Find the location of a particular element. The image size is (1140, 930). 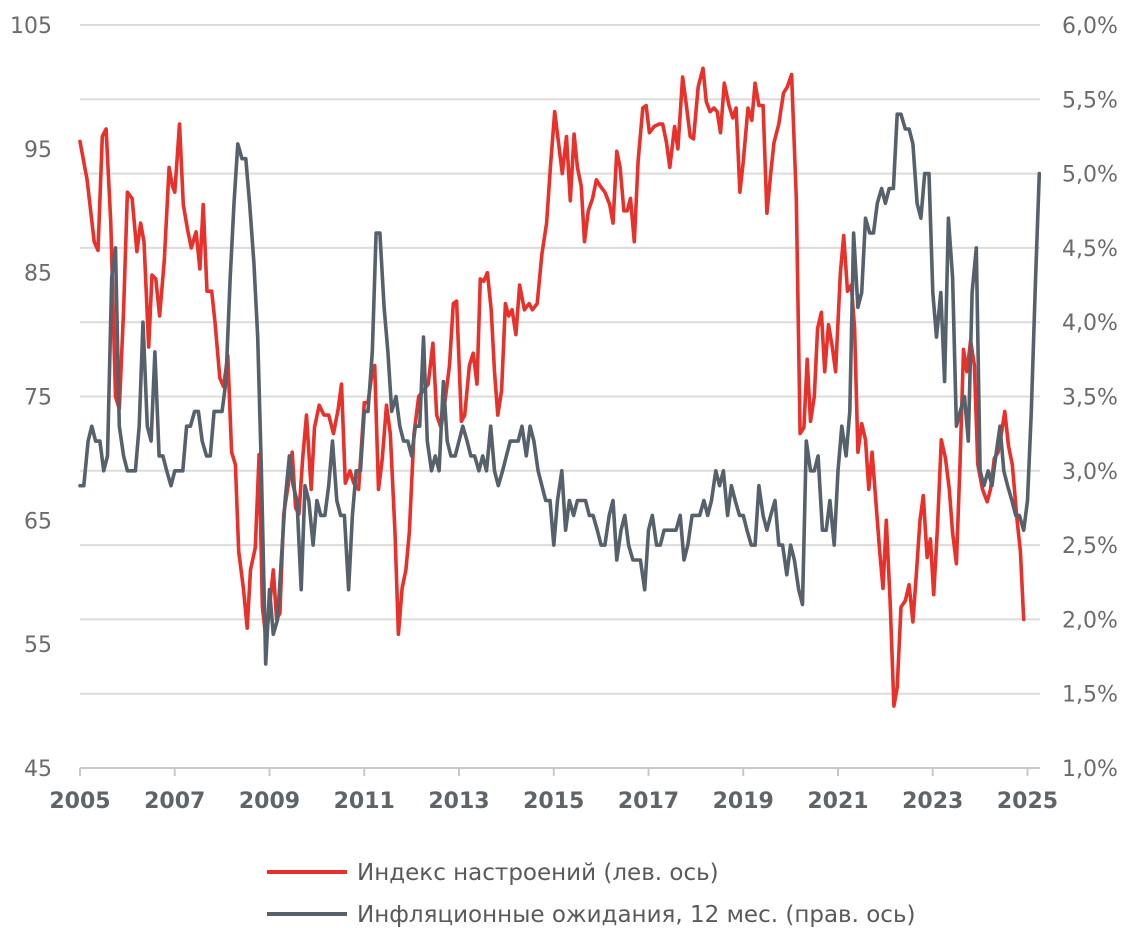

y-left-tick-label: 105 is located at coordinates (31, 26).